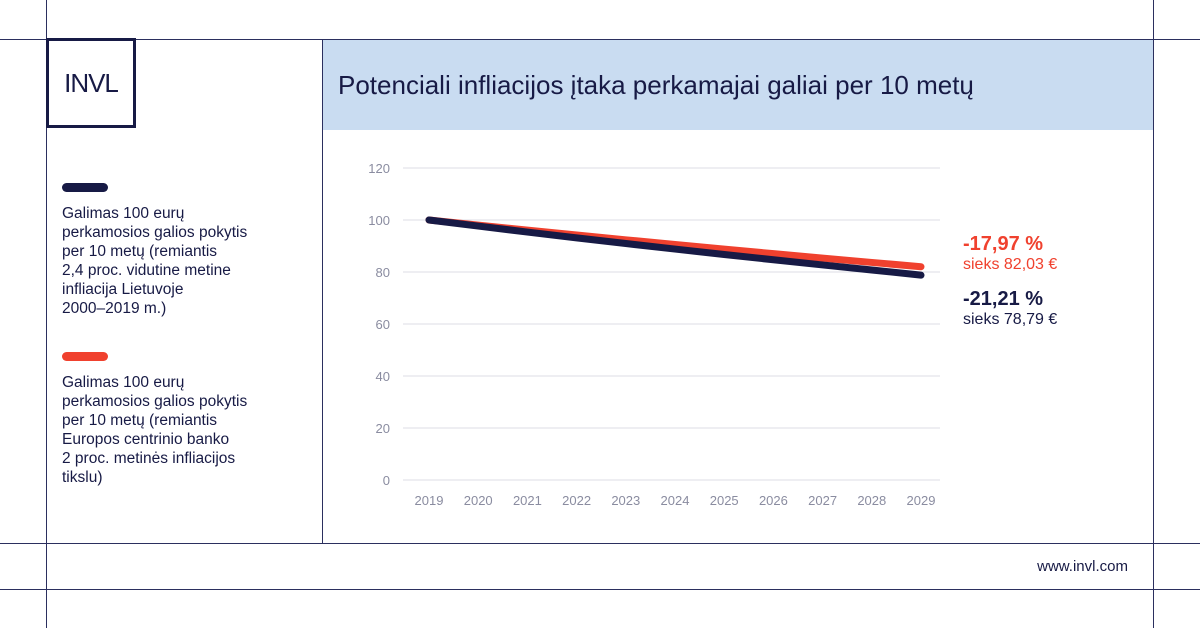 The image size is (1200, 628). What do you see at coordinates (1153, 314) in the screenshot?
I see `frame-line-right` at bounding box center [1153, 314].